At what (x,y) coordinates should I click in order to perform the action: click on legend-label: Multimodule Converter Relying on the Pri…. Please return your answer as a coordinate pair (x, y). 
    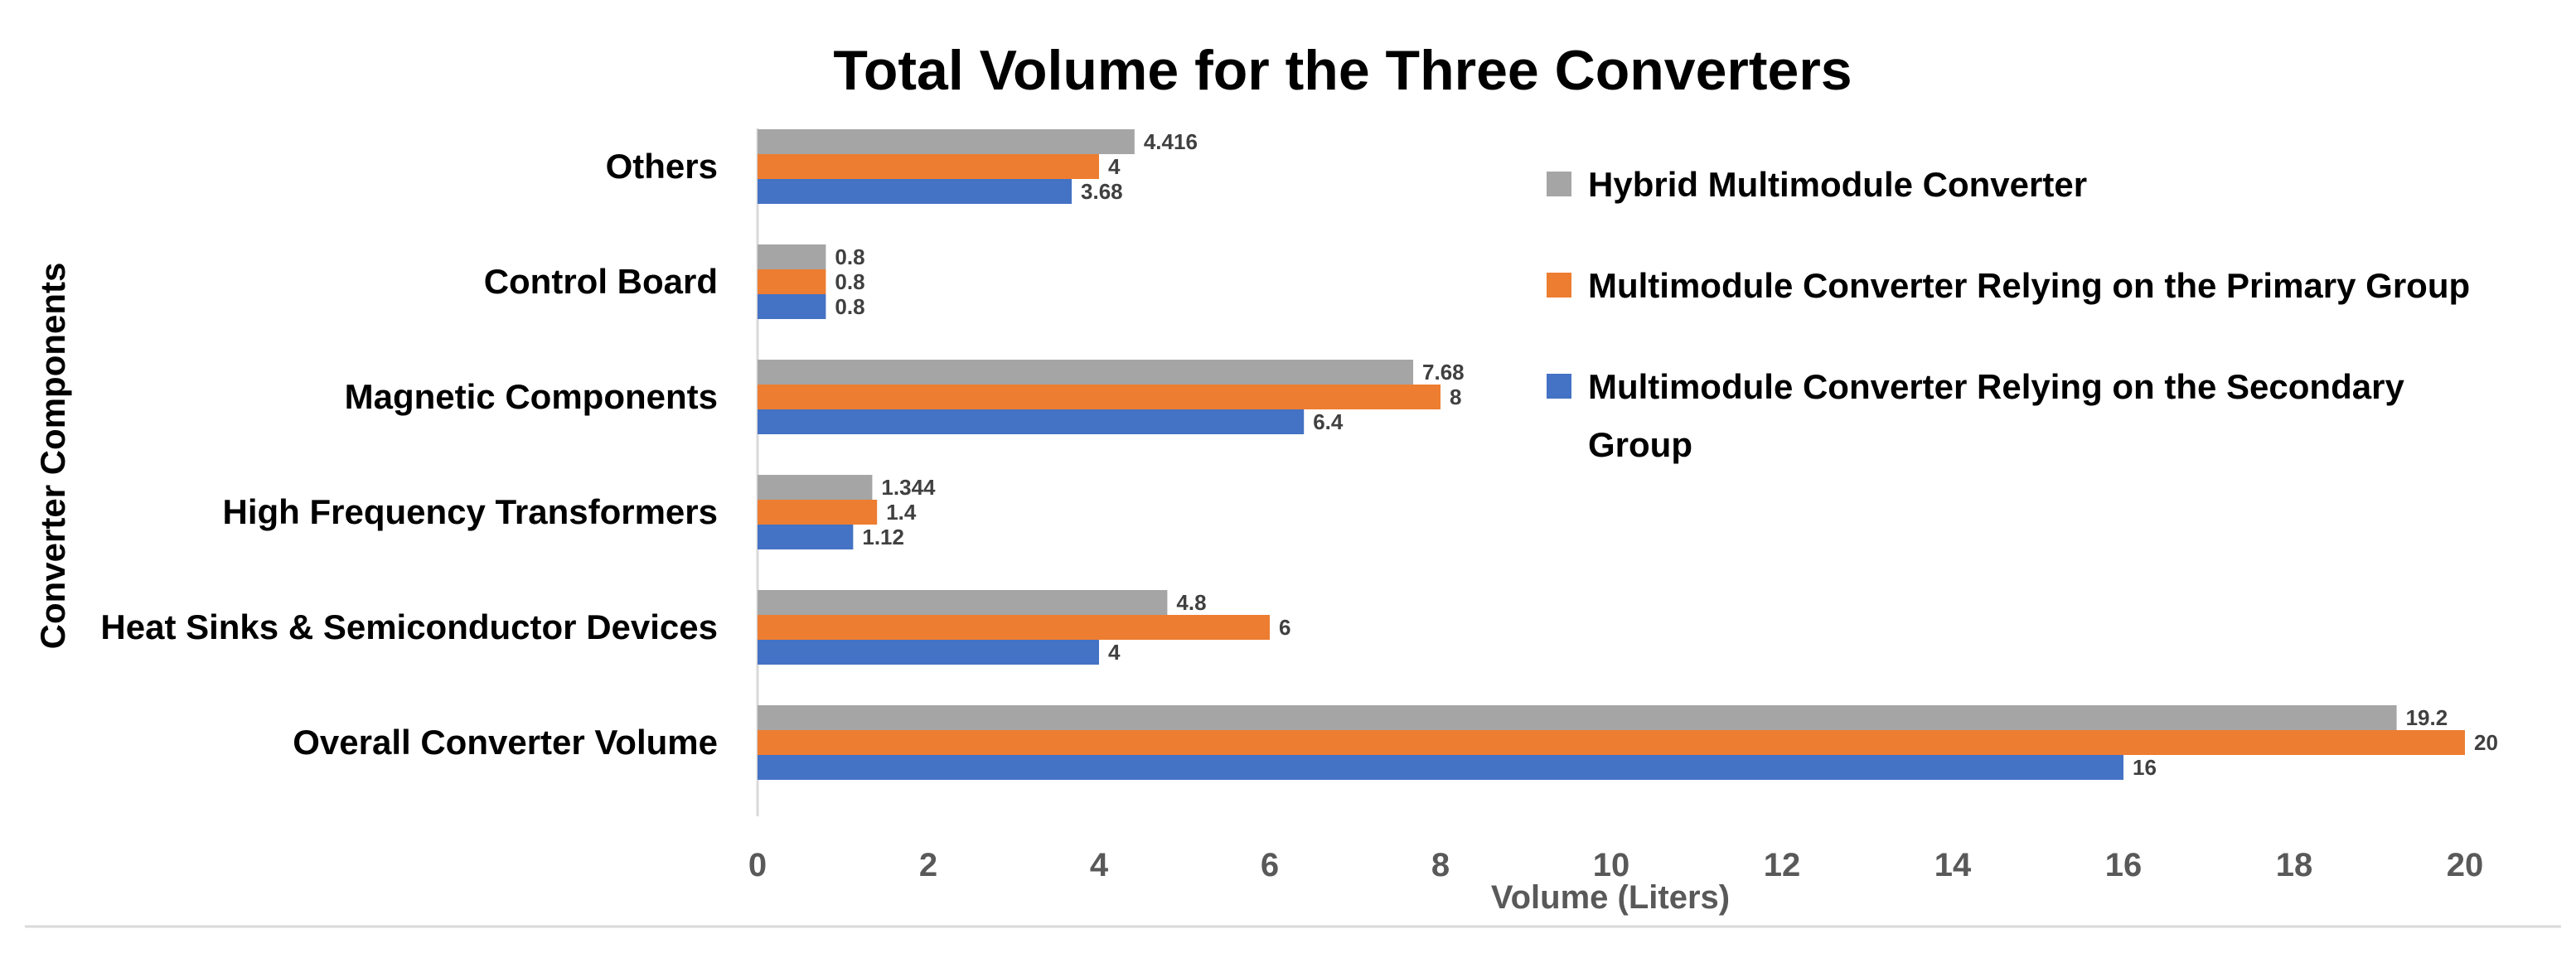
    Looking at the image, I should click on (2029, 285).